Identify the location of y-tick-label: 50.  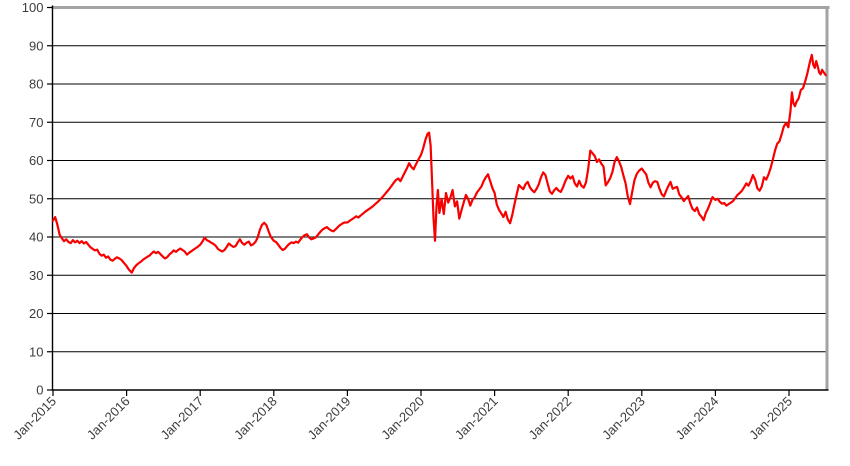
(36, 198).